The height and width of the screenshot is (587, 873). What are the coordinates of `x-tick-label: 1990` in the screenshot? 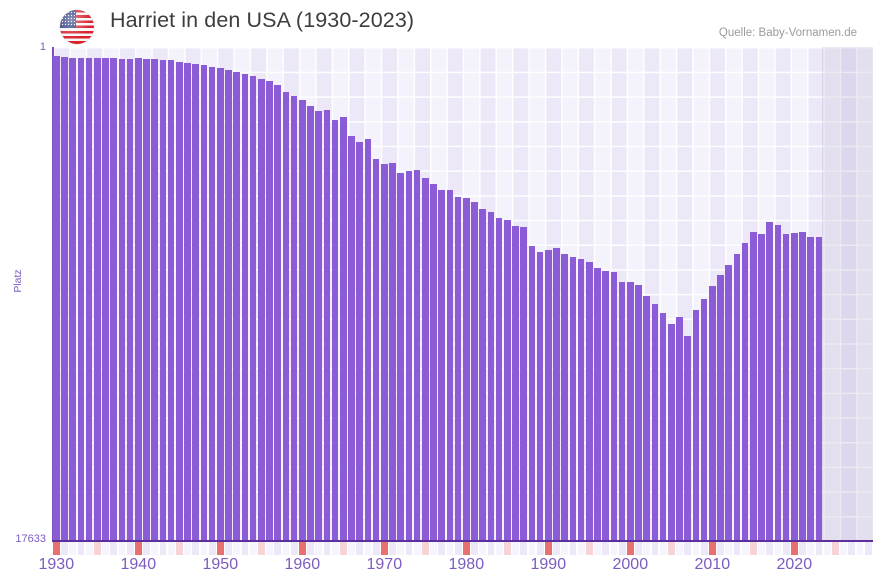 It's located at (548, 564).